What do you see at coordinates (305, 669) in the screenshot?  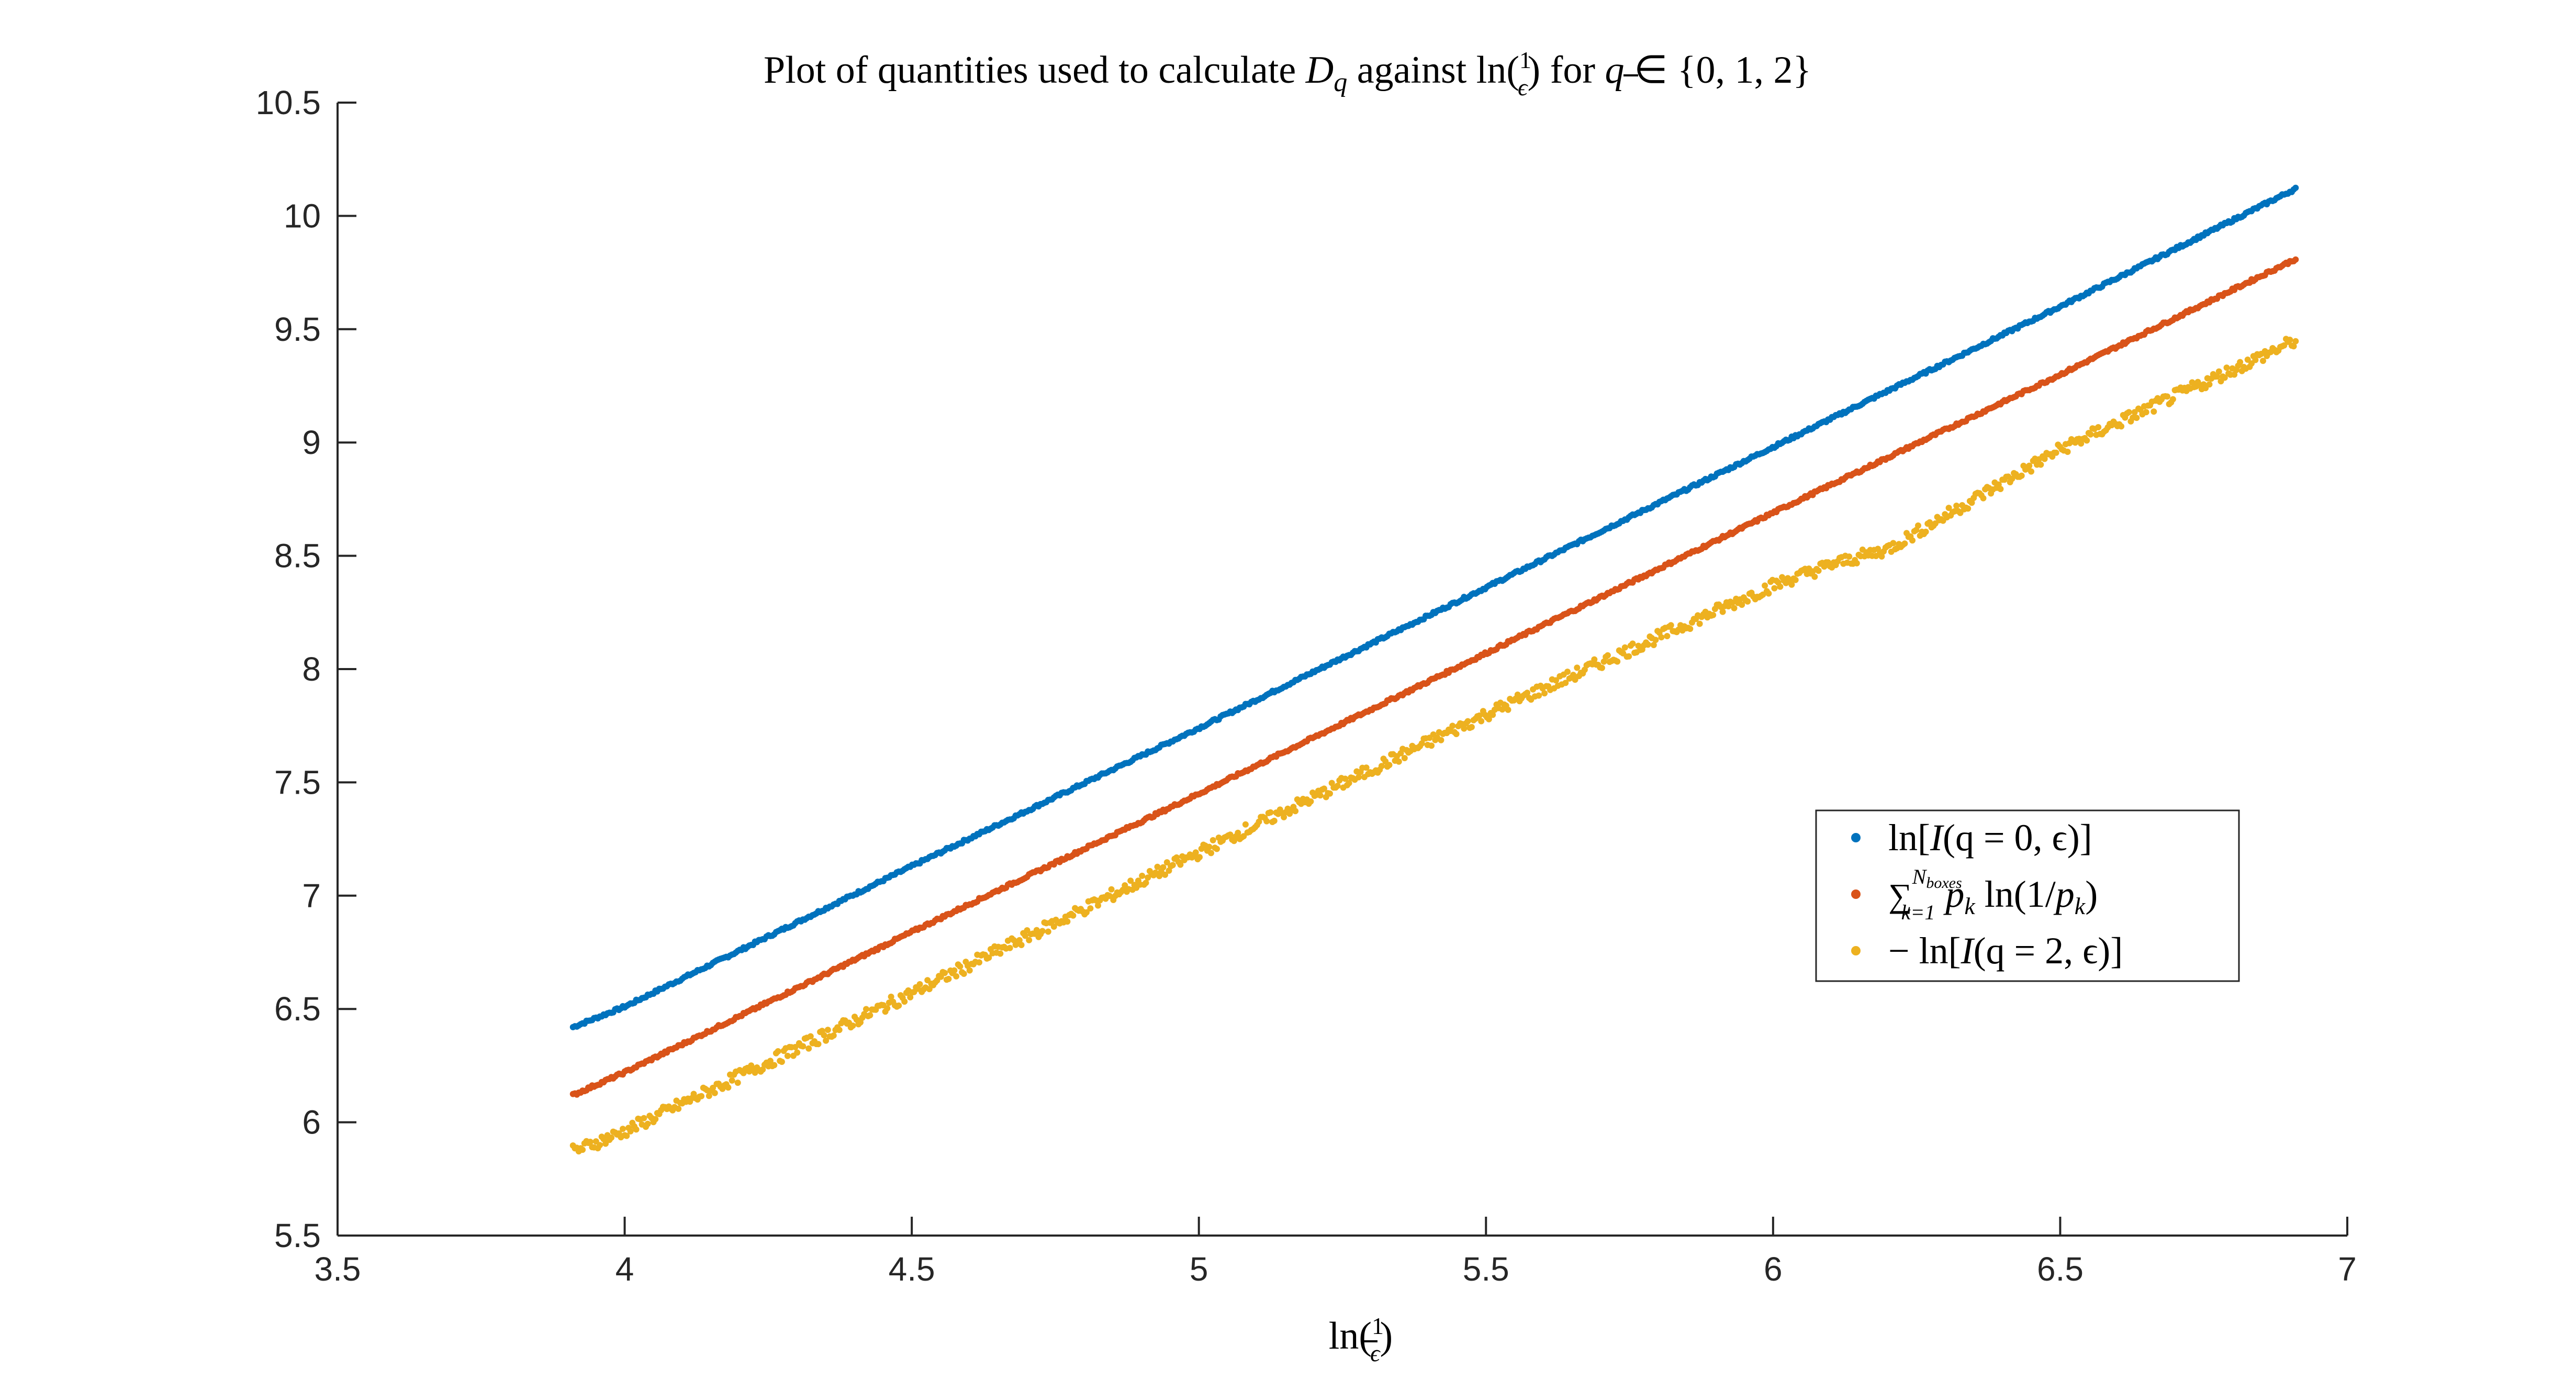 I see `y-axis-ticks: 5.5 6 6.5 7 7.5 8 8.5 9 9.5 10 10.5` at bounding box center [305, 669].